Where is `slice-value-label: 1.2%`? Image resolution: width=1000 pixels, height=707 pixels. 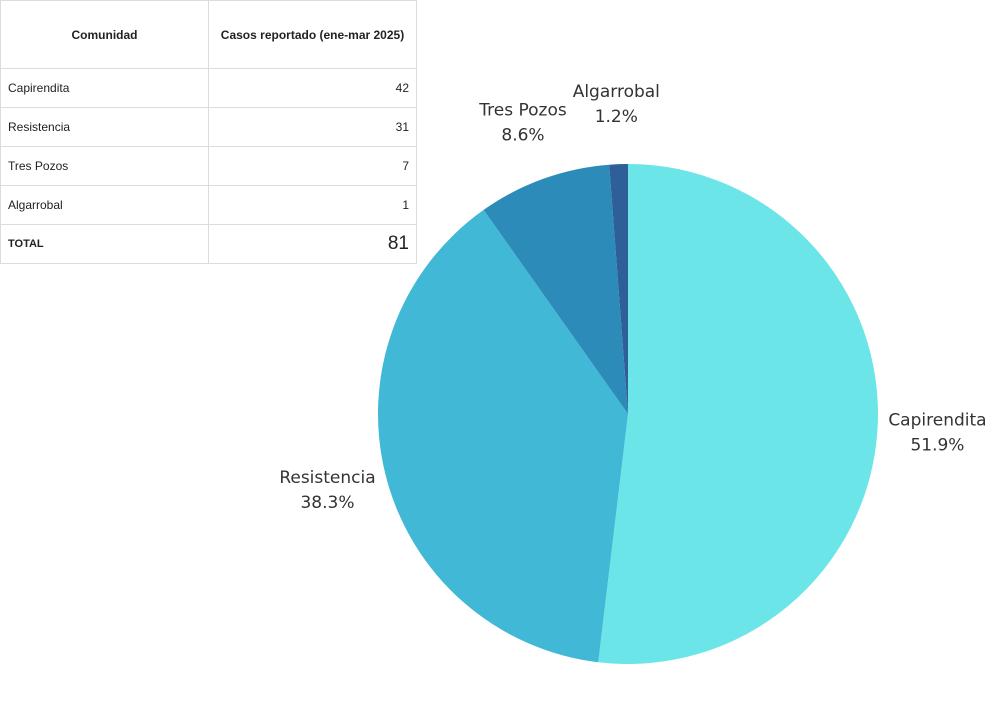
slice-value-label: 1.2% is located at coordinates (616, 117).